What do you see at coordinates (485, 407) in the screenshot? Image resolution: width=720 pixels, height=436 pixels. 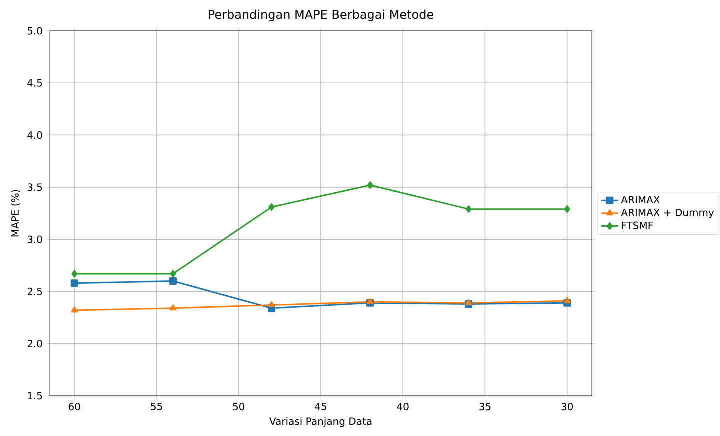 I see `x-tick-label: 35` at bounding box center [485, 407].